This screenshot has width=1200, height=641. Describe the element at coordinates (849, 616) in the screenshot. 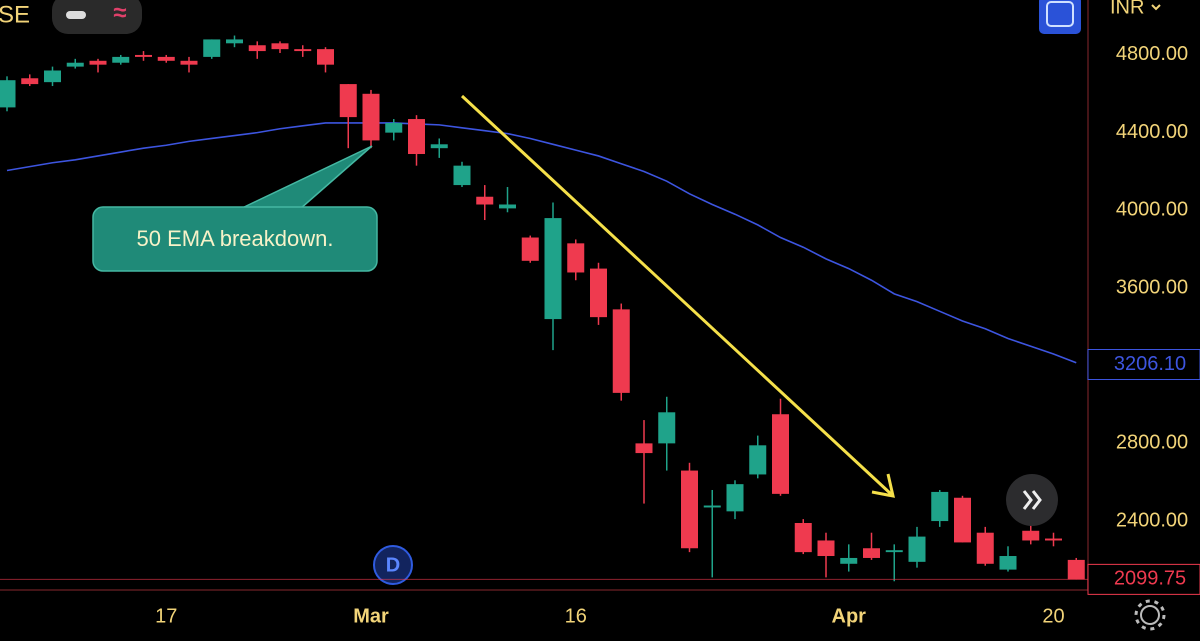

I see `x-tick-label: Apr` at that location.